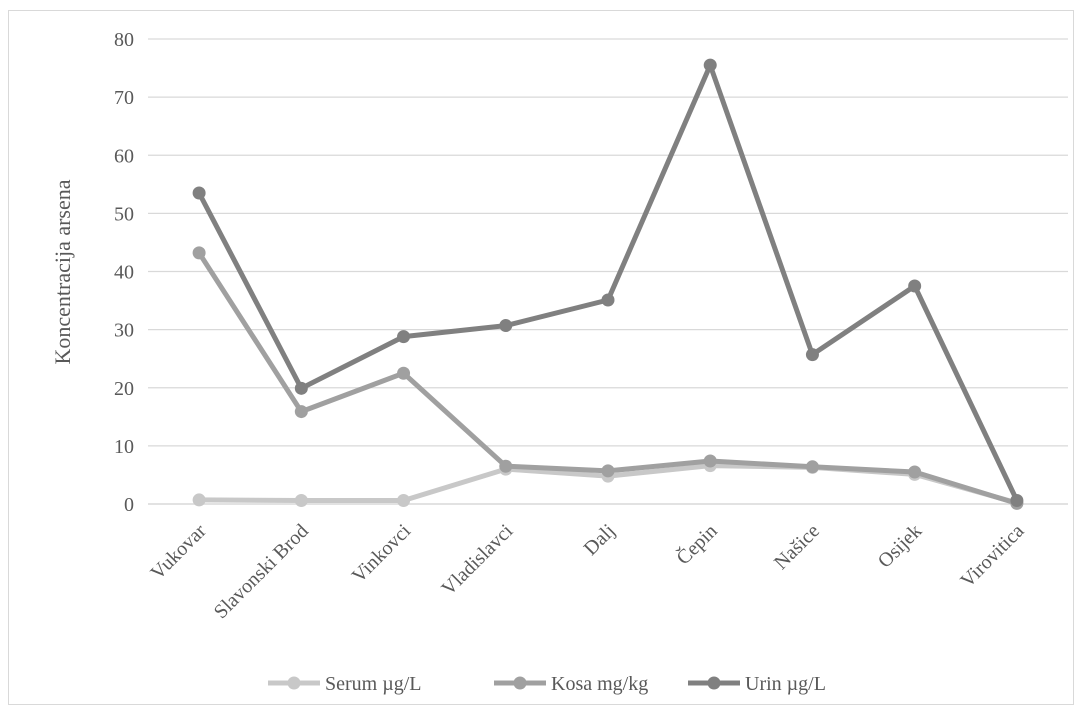 This screenshot has height=713, width=1084. I want to click on legend-label: Kosa mg/kg, so click(599, 684).